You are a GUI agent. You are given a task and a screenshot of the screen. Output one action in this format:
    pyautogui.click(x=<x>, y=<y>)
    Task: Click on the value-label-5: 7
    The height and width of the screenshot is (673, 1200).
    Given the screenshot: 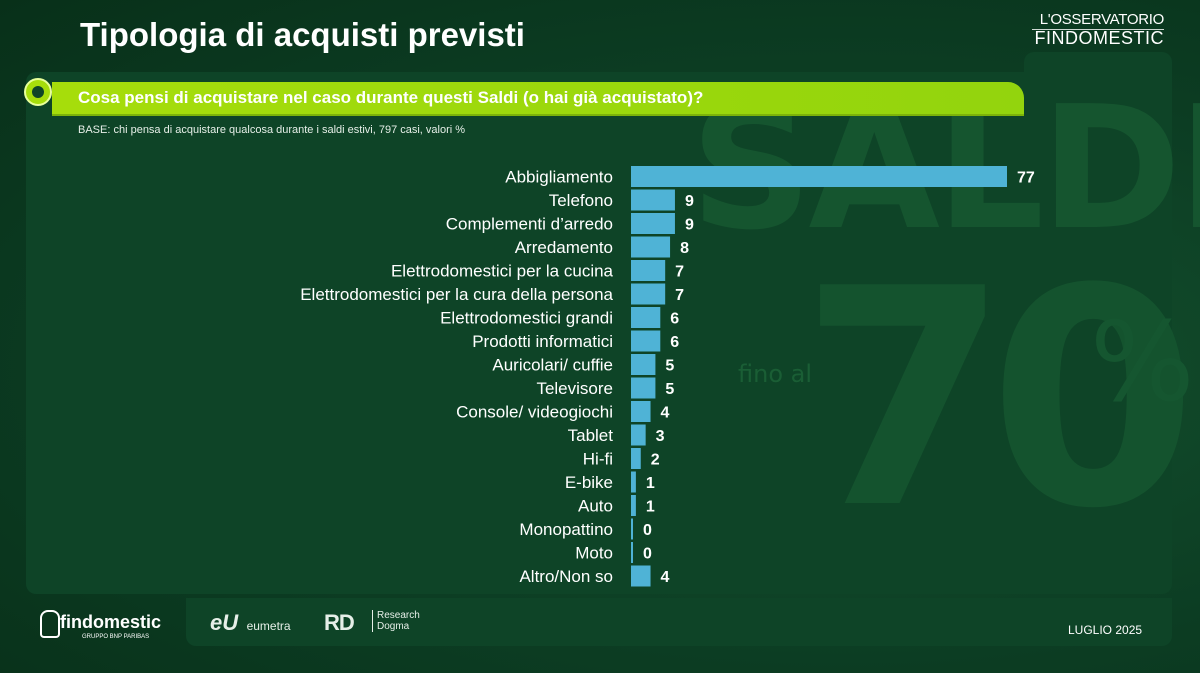 What is the action you would take?
    pyautogui.click(x=679, y=295)
    